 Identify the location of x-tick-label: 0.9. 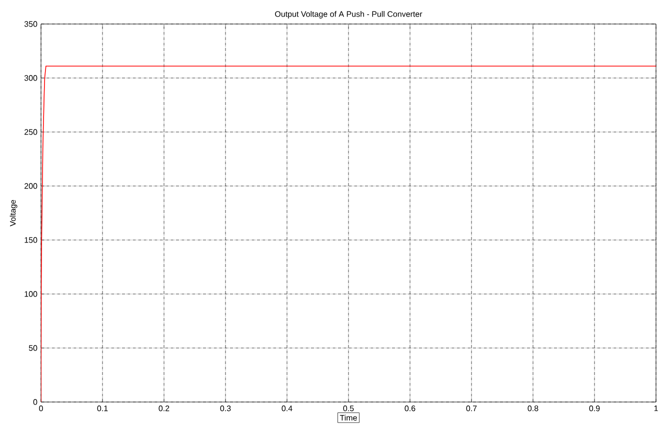
(594, 409).